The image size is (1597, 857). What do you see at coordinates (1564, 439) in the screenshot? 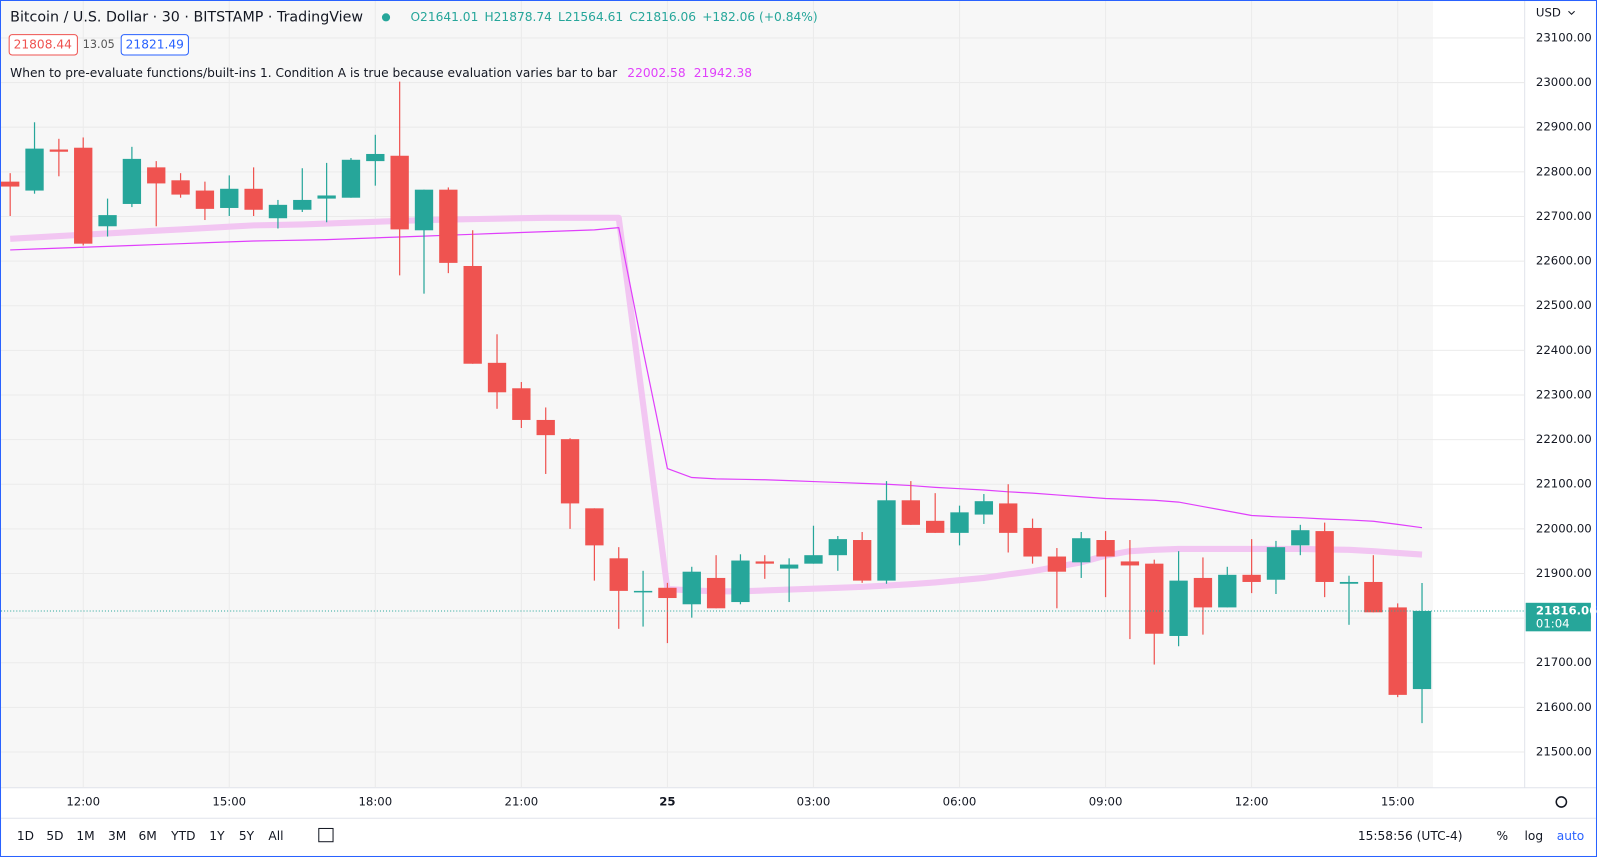
I see `y-tick-label: 22200.00` at bounding box center [1564, 439].